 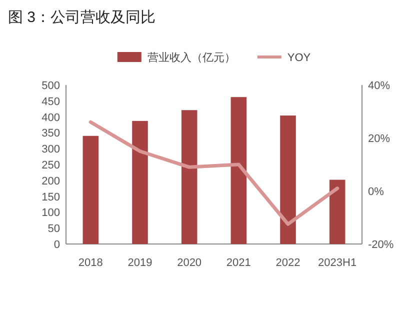 I want to click on legend-label: YOY, so click(x=299, y=58).